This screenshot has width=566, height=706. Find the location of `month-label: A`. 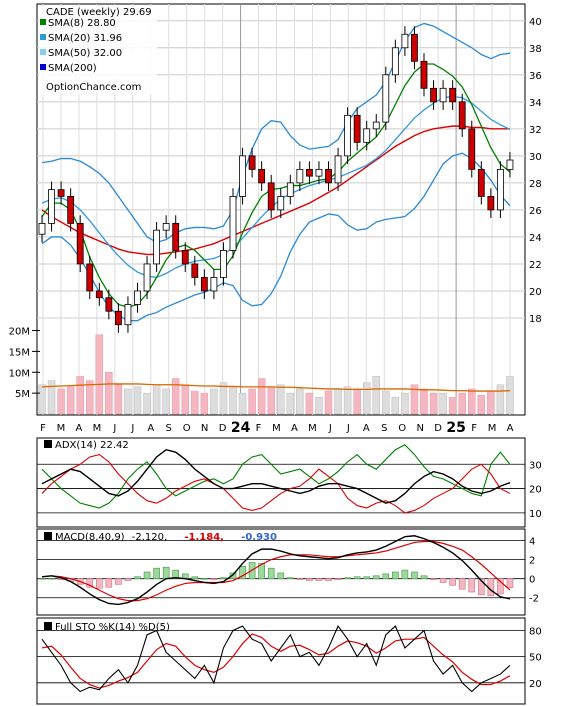

month-label: A is located at coordinates (510, 428).